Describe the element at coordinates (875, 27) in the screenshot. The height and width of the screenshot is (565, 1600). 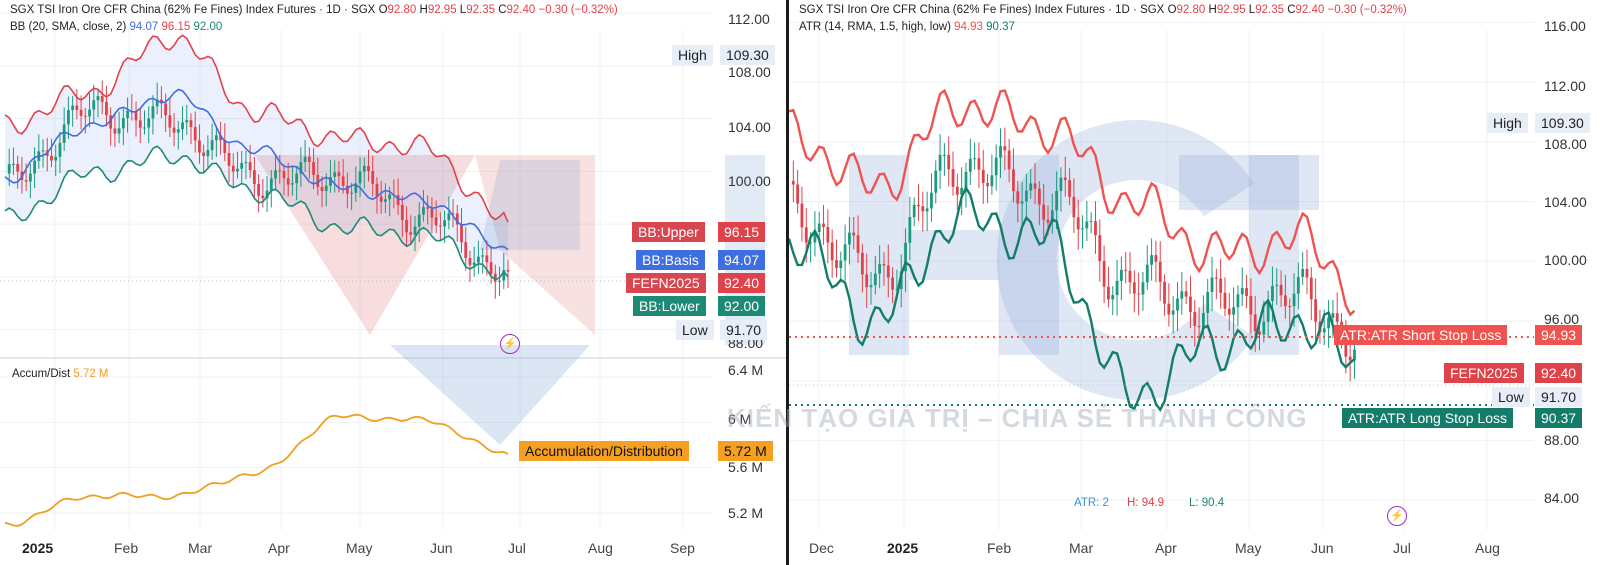
I see `atr-legend-label: ATR (14, RMA, 1.5, high, low)` at that location.